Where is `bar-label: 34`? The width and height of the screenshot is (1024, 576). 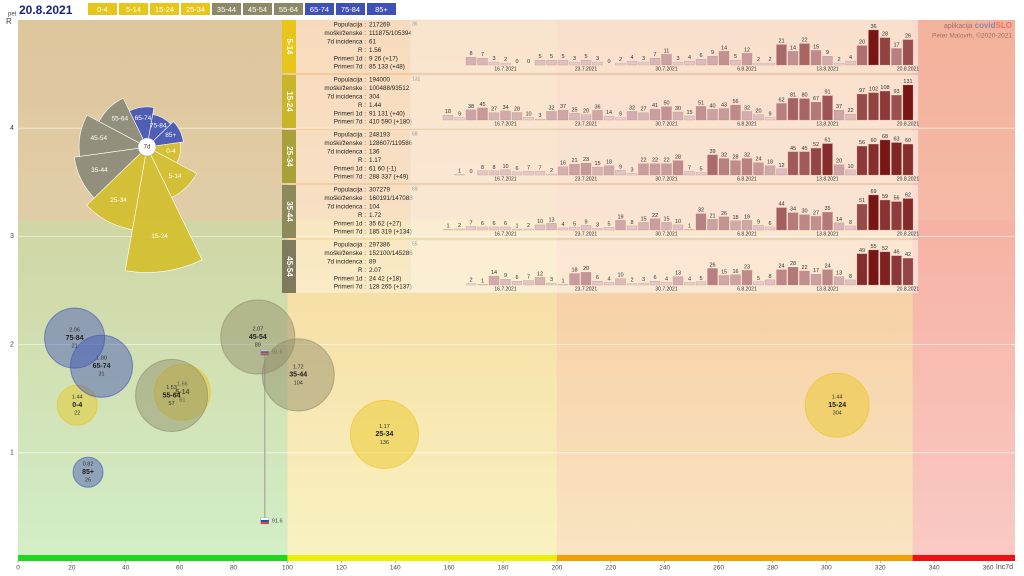
bar-label: 34 is located at coordinates (793, 210).